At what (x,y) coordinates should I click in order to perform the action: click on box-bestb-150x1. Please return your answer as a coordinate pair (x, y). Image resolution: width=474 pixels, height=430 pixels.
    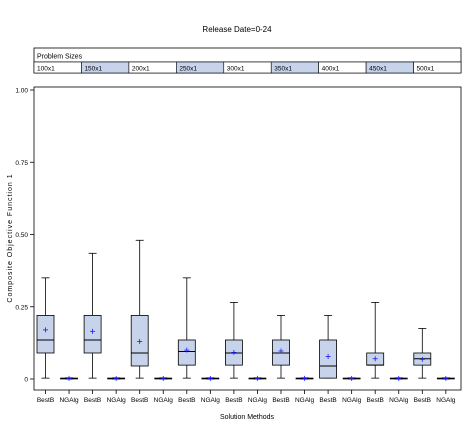
    Looking at the image, I should click on (92, 315).